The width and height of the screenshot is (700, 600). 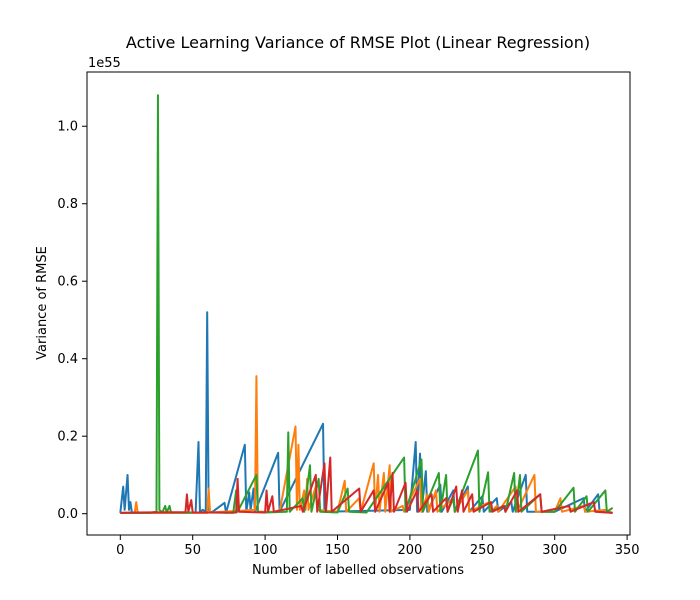 What do you see at coordinates (67, 359) in the screenshot?
I see `y-tick-label: 0.4` at bounding box center [67, 359].